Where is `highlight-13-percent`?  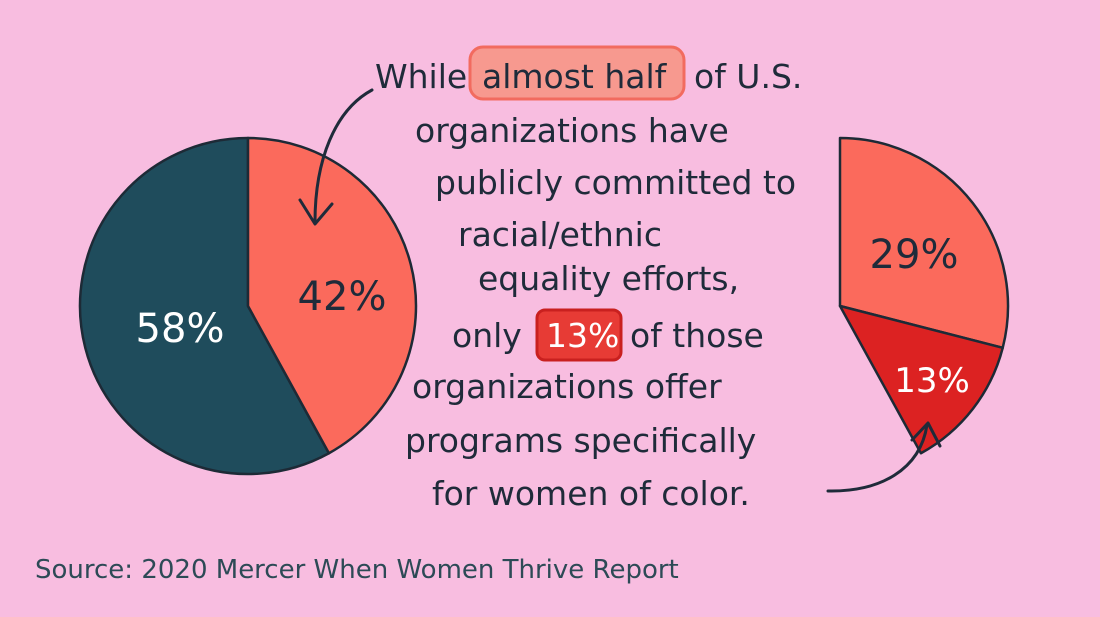 highlight-13-percent is located at coordinates (579, 335).